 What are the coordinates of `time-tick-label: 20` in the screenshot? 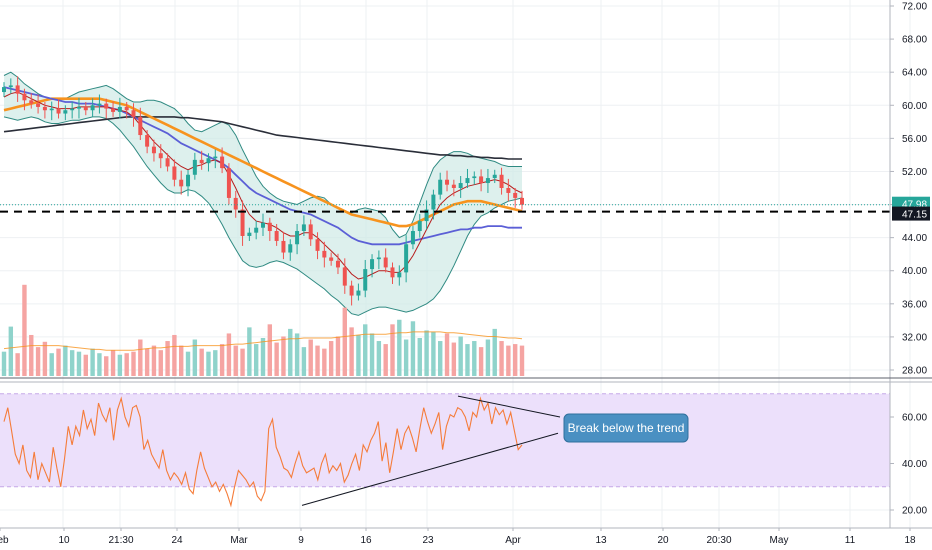 It's located at (663, 540).